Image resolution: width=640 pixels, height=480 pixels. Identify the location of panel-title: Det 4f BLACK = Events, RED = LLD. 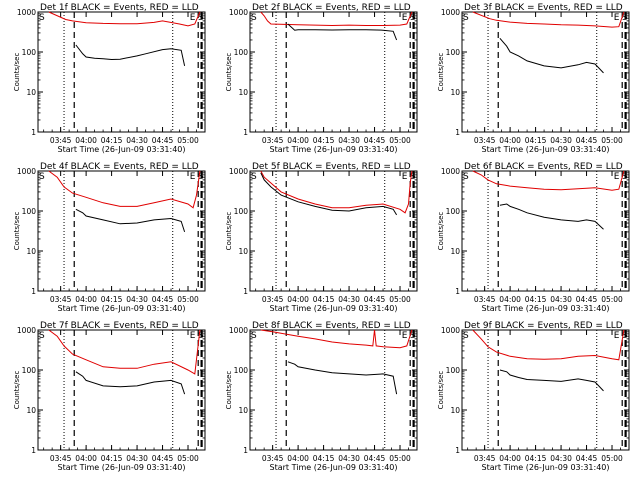
(119, 167).